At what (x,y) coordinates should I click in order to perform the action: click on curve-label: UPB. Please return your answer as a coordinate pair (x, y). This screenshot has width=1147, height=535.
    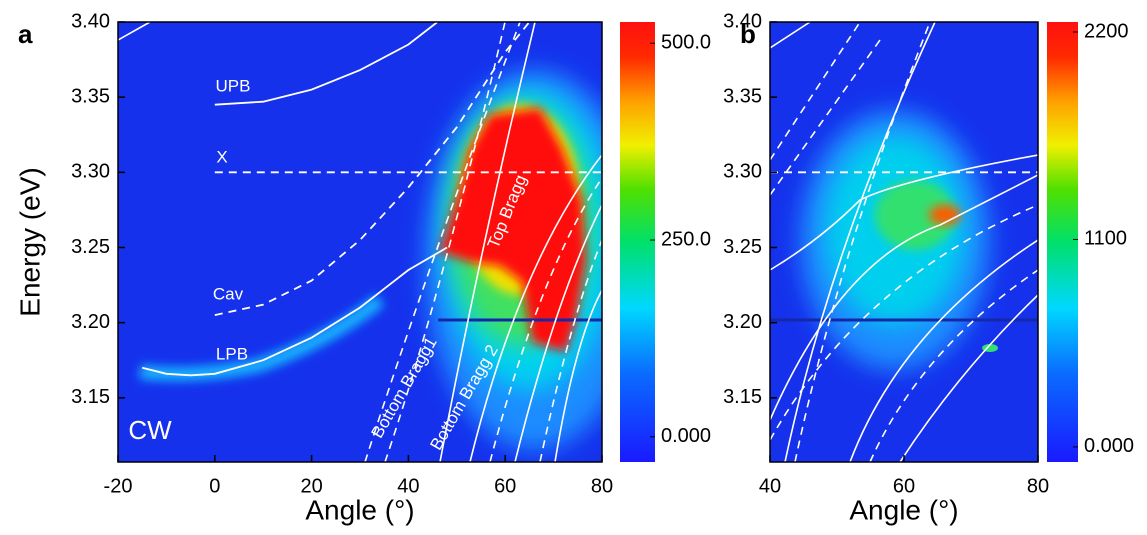
    Looking at the image, I should click on (233, 85).